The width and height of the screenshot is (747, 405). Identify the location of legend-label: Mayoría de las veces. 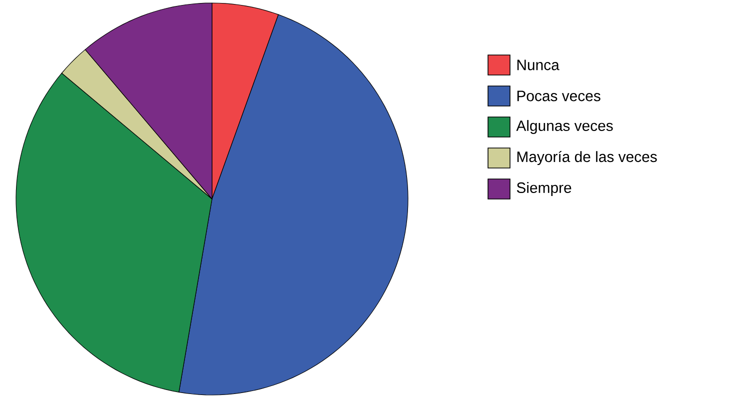
(587, 158).